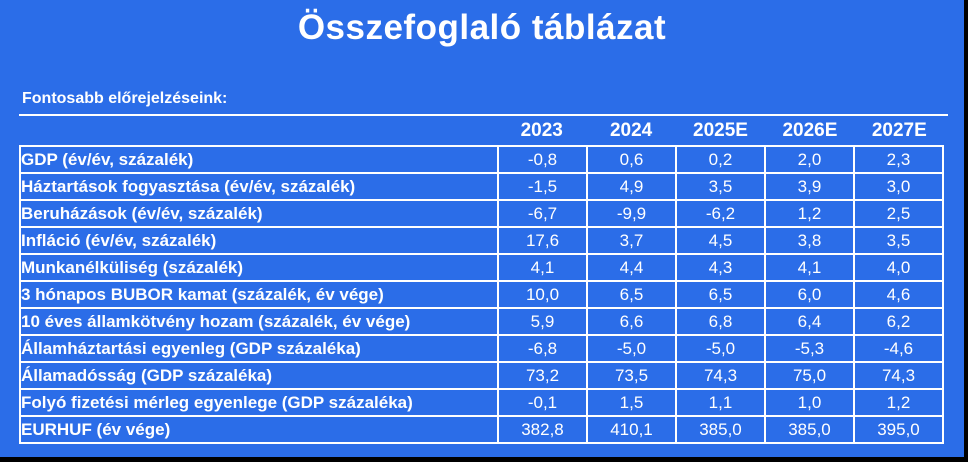  What do you see at coordinates (809, 402) in the screenshot?
I see `value-cell: 1,0` at bounding box center [809, 402].